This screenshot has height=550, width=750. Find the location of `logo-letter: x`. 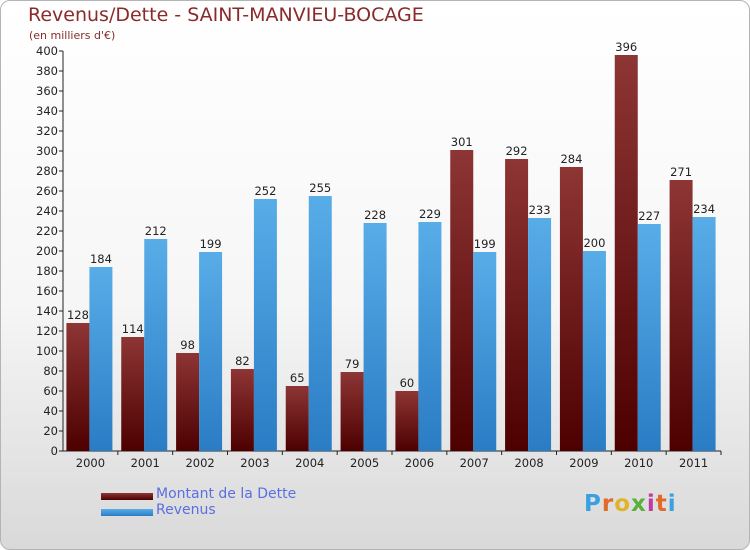

logo-letter: x is located at coordinates (639, 504).